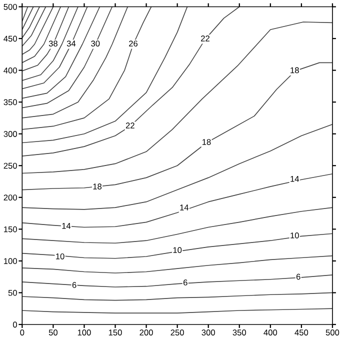 This screenshot has height=338, width=341. What do you see at coordinates (71, 43) in the screenshot?
I see `annotation: 34` at bounding box center [71, 43].